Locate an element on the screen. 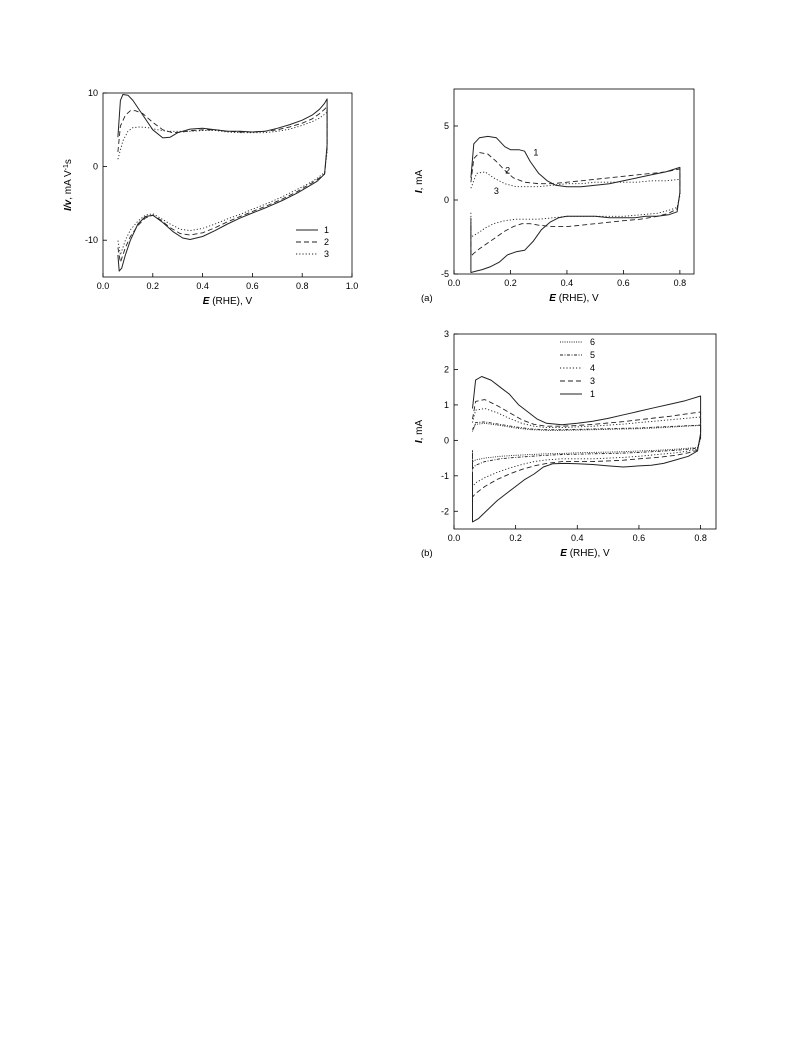 This screenshot has width=793, height=1064. panel-label: (a) is located at coordinates (427, 298).